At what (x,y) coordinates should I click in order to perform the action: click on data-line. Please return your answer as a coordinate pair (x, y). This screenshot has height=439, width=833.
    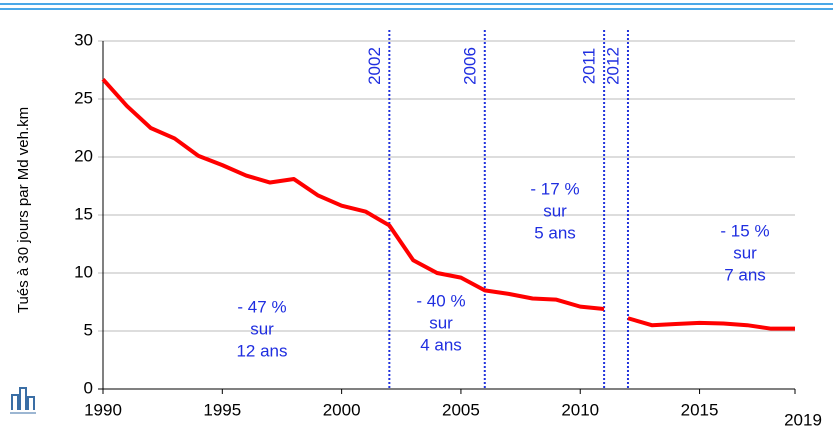
    Looking at the image, I should click on (711, 323).